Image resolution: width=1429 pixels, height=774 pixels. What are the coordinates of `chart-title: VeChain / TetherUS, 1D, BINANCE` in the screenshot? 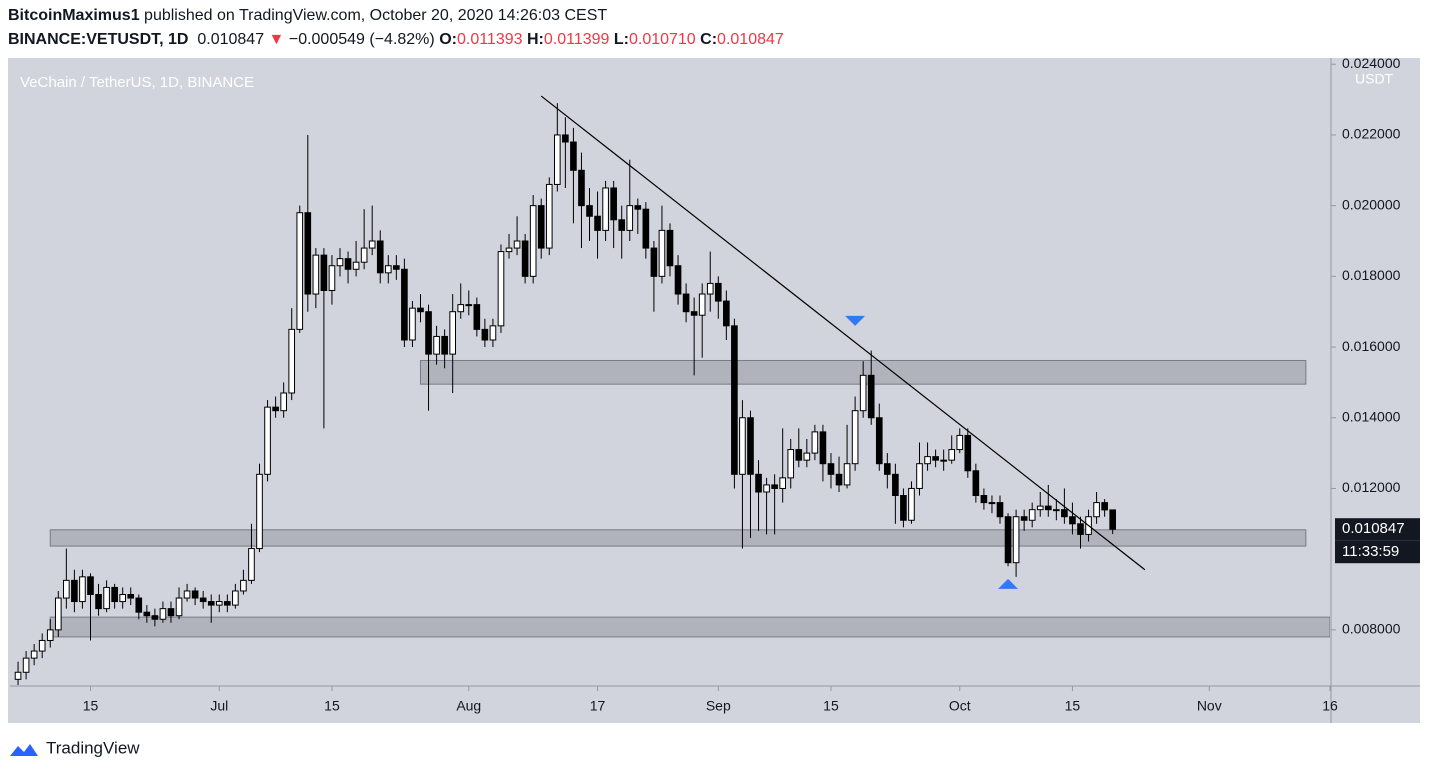 It's located at (137, 82).